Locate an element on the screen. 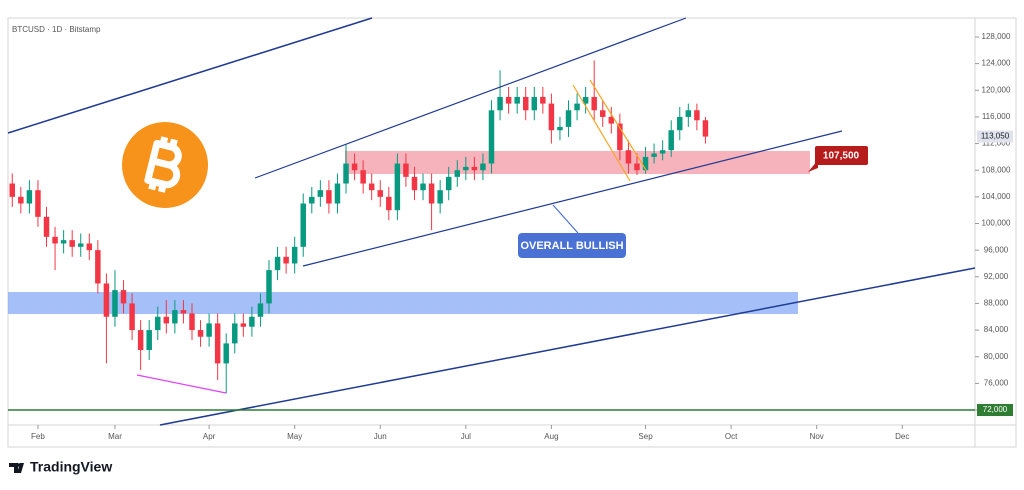 The width and height of the screenshot is (1024, 490). y-tick-label: 124,000 is located at coordinates (996, 63).